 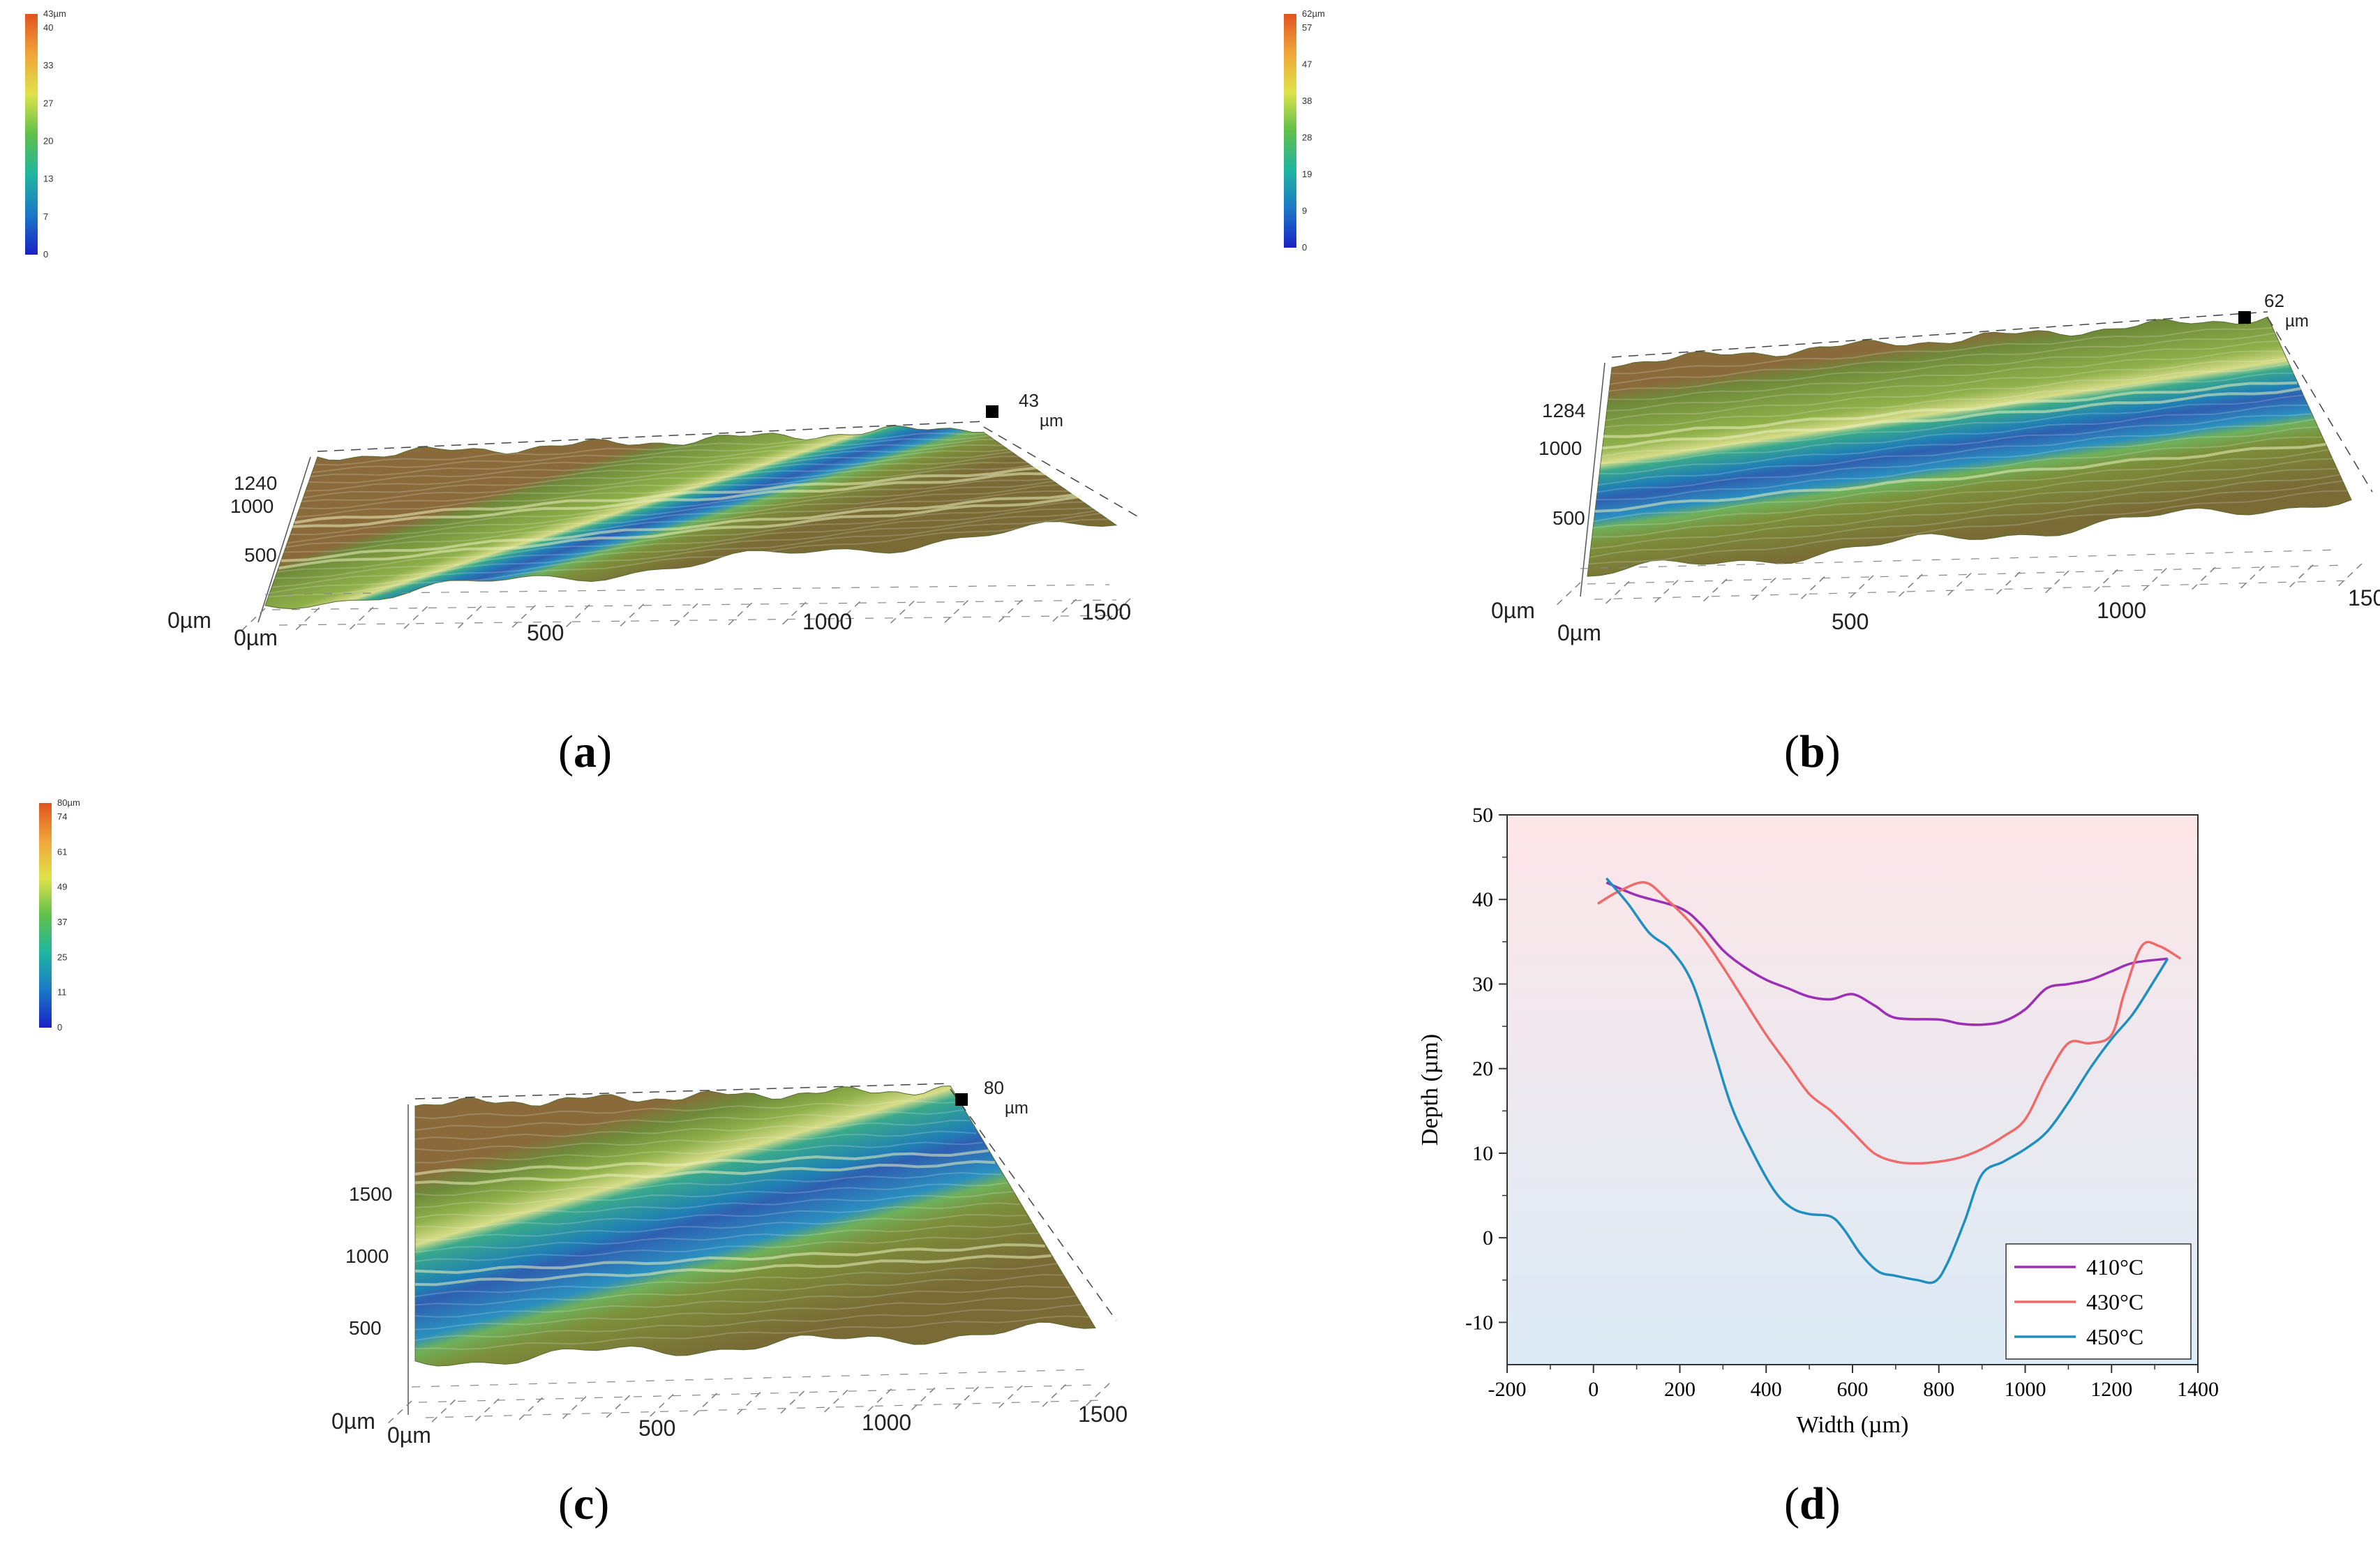 What do you see at coordinates (994, 1087) in the screenshot?
I see `z-max-label-c: 80` at bounding box center [994, 1087].